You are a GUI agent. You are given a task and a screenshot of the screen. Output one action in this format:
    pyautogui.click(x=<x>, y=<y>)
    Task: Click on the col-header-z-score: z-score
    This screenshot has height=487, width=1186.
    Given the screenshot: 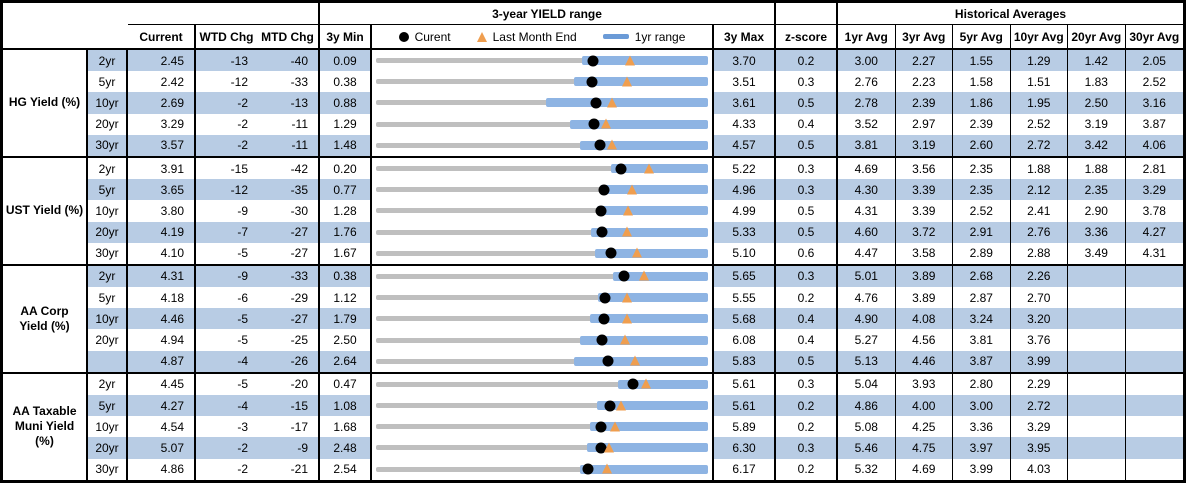 What is the action you would take?
    pyautogui.click(x=807, y=36)
    